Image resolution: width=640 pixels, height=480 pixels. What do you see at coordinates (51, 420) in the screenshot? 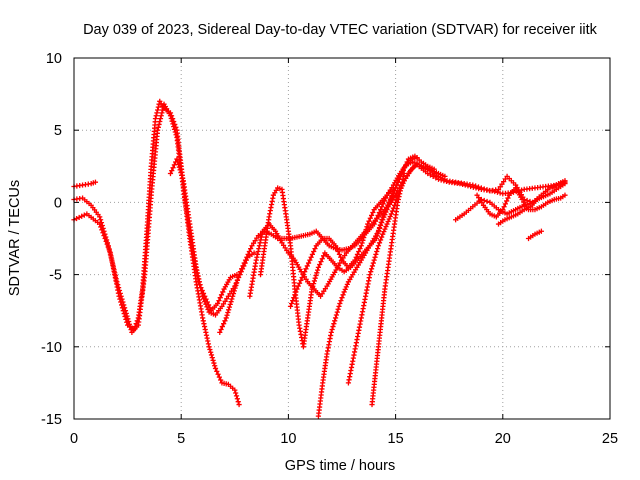
I see `y-tick-label: -15` at bounding box center [51, 420].